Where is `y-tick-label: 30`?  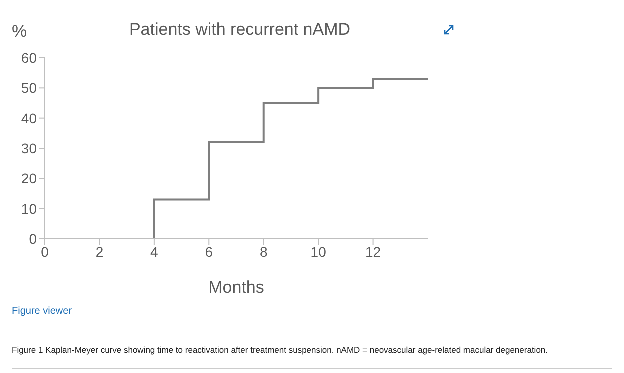
y-tick-label: 30 is located at coordinates (29, 148).